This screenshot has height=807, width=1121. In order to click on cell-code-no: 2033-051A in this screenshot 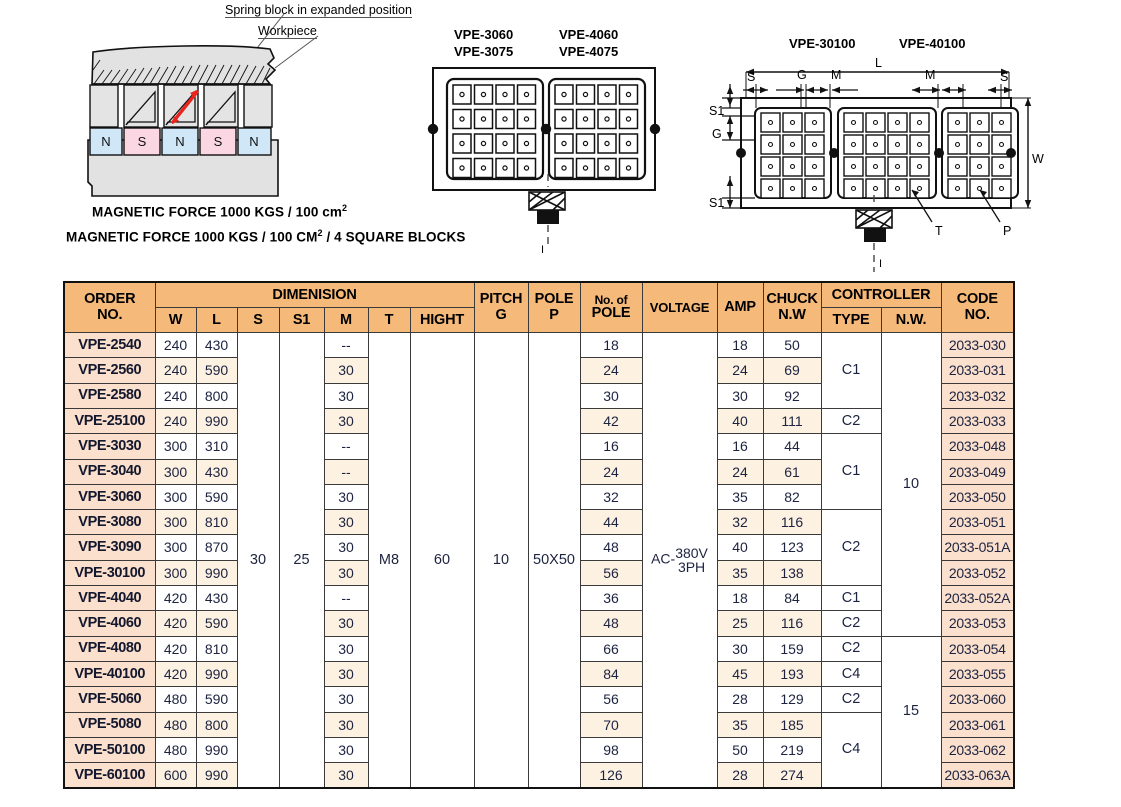, I will do `click(977, 547)`.